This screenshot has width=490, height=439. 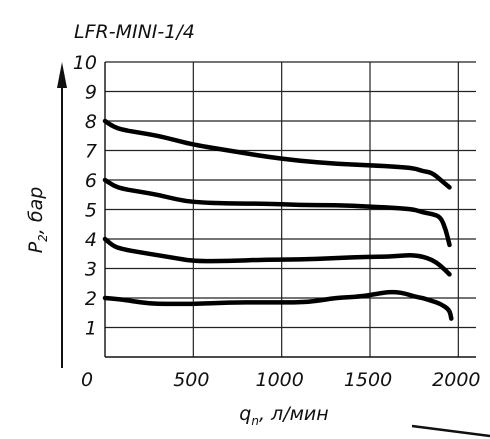 I want to click on x-axis-label-symbol: q, so click(x=245, y=414).